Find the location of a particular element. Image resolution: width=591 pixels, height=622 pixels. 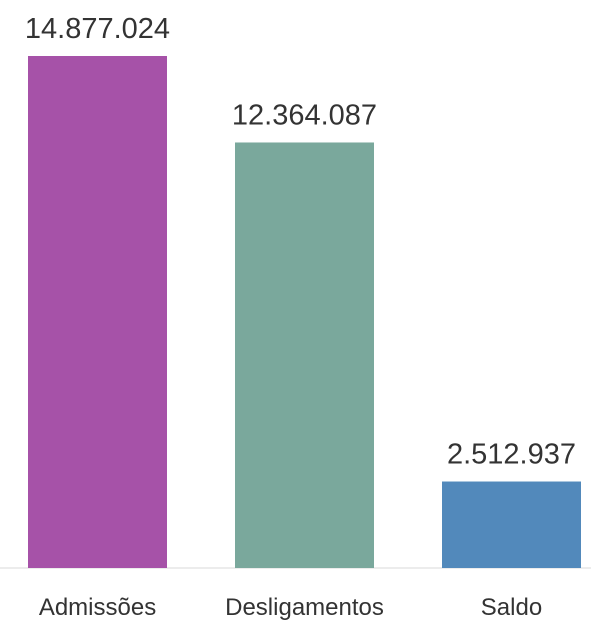

value-label: 12.364.087 is located at coordinates (304, 115).